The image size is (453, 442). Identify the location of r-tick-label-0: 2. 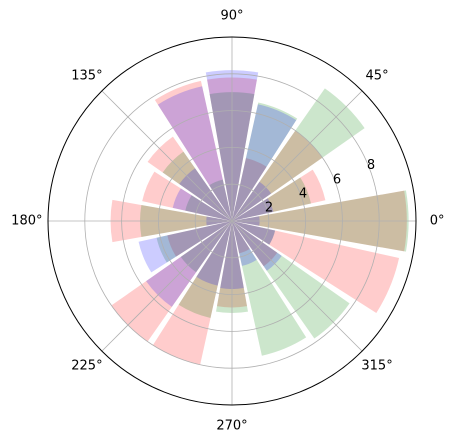
(269, 207).